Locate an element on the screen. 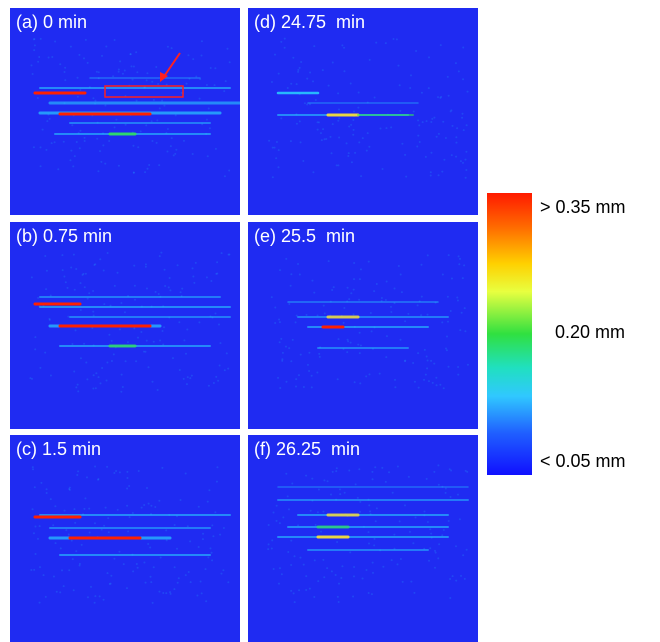 This screenshot has width=660, height=642. panel-label: (e) 25.5 min is located at coordinates (304, 236).